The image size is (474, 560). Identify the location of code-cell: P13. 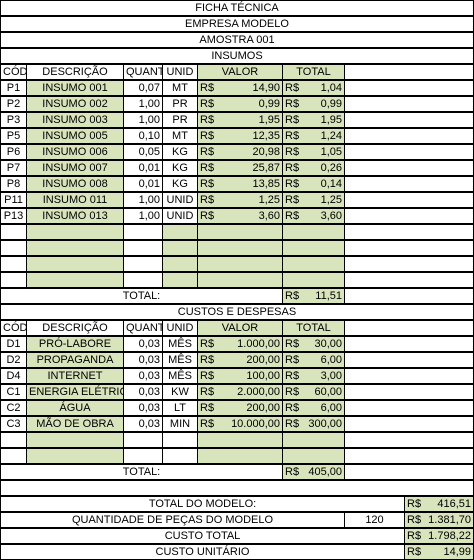
(13, 216).